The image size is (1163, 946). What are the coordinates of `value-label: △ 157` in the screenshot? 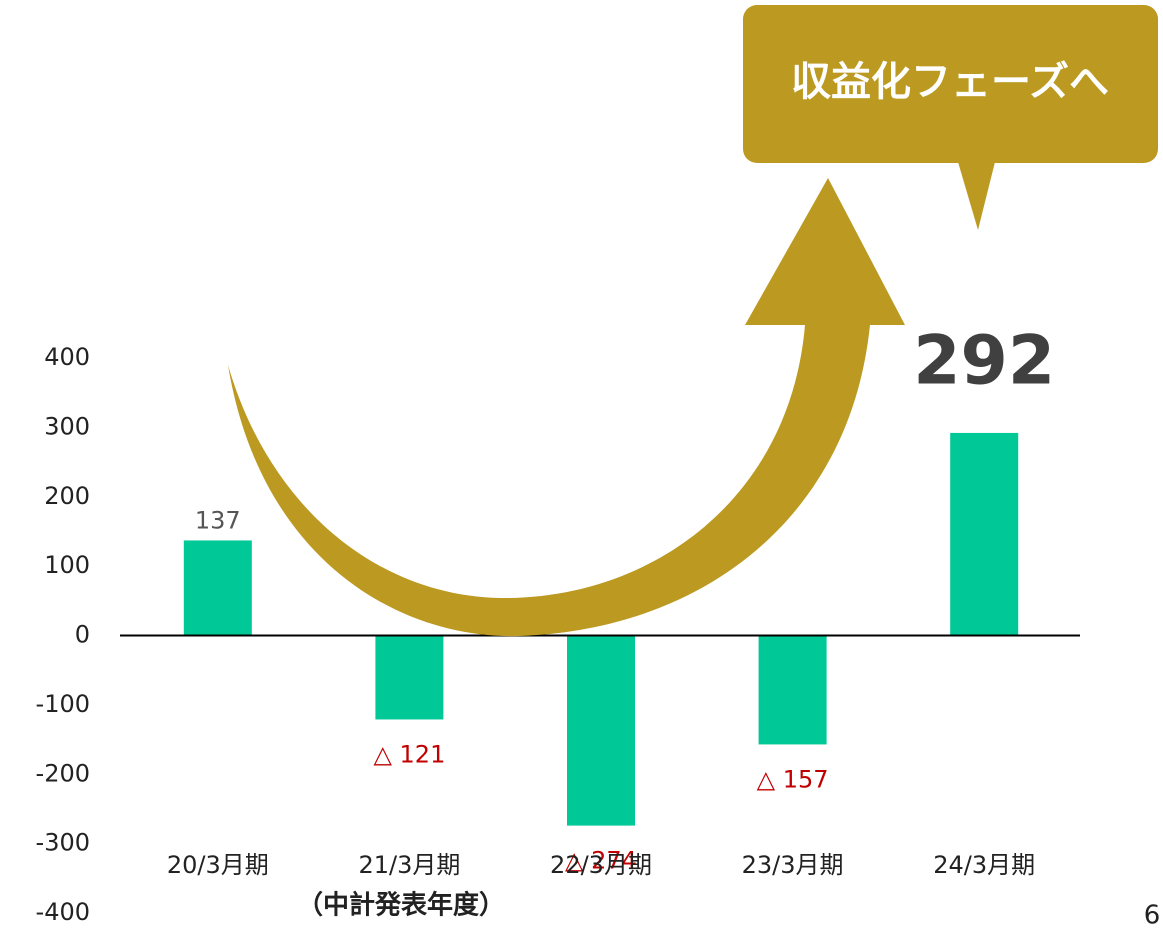 It's located at (793, 779).